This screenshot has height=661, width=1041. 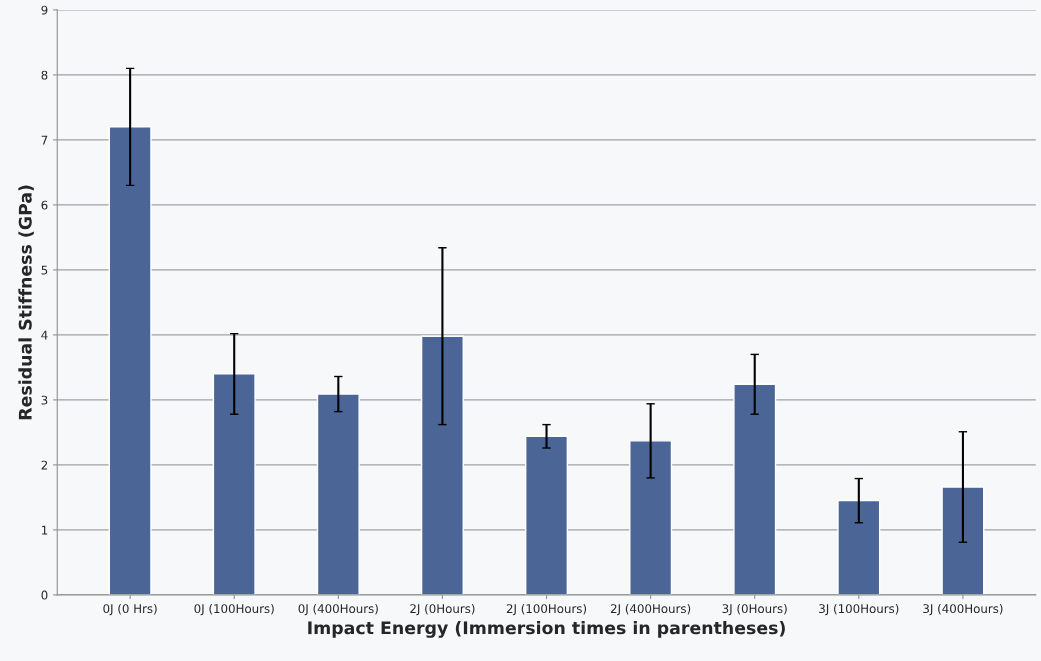 I want to click on x-tick-label: 2J (0Hours), so click(x=442, y=609).